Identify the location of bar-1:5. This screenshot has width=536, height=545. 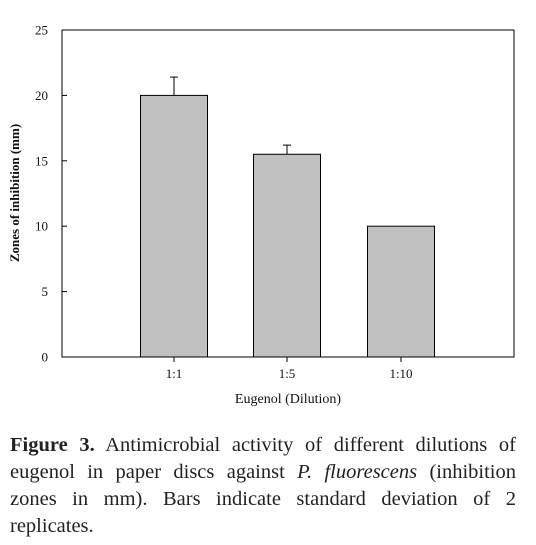
(287, 255).